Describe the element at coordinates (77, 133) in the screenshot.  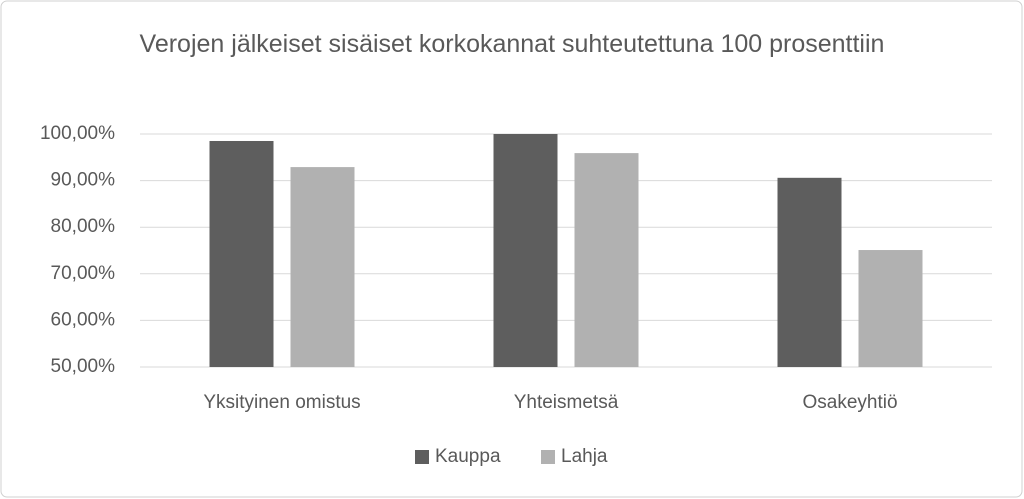
I see `y-tick-label: 100,00%` at that location.